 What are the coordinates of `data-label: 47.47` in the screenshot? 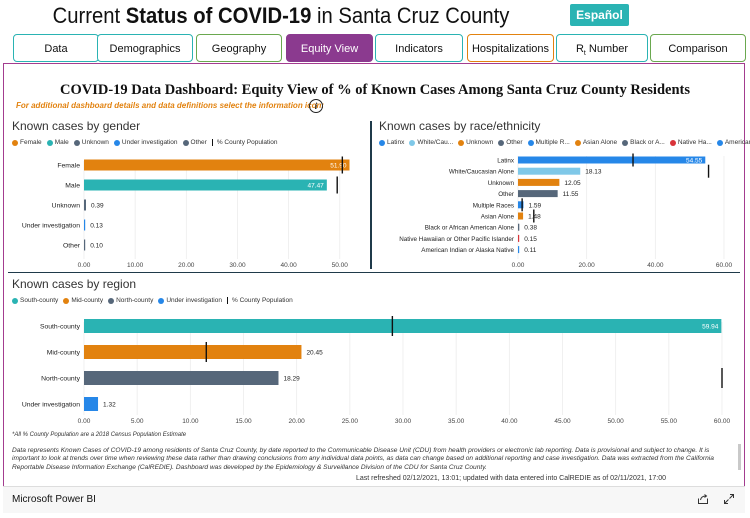 It's located at (316, 186).